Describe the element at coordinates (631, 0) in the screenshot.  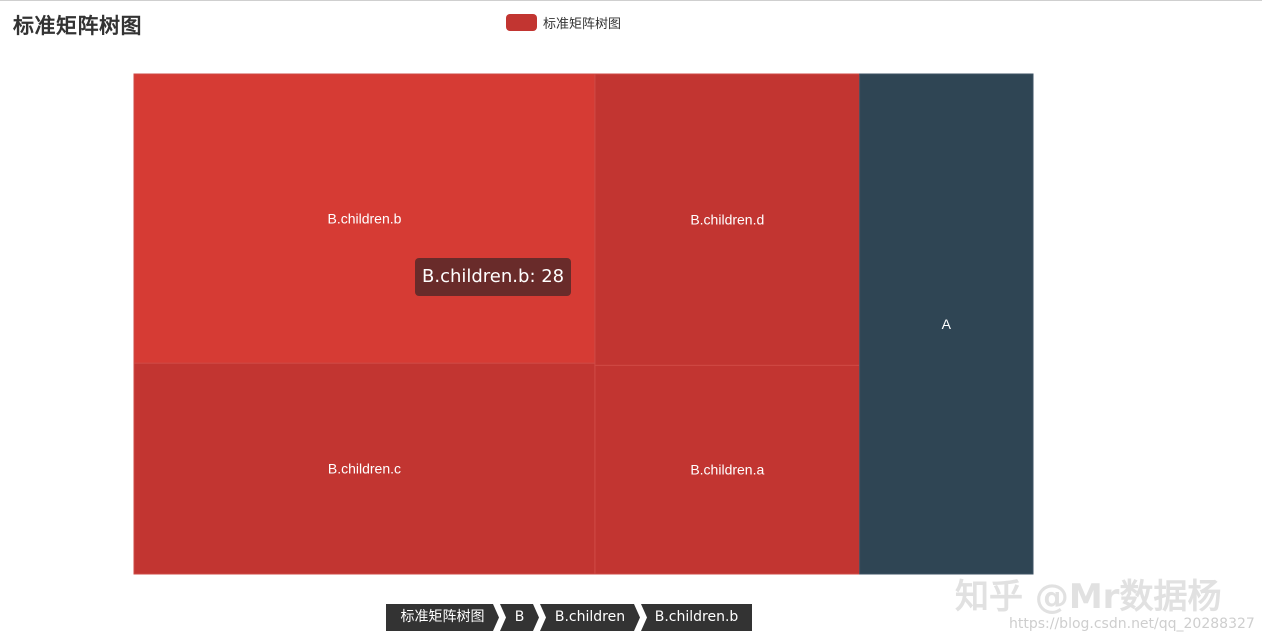
I see `top-divider` at that location.